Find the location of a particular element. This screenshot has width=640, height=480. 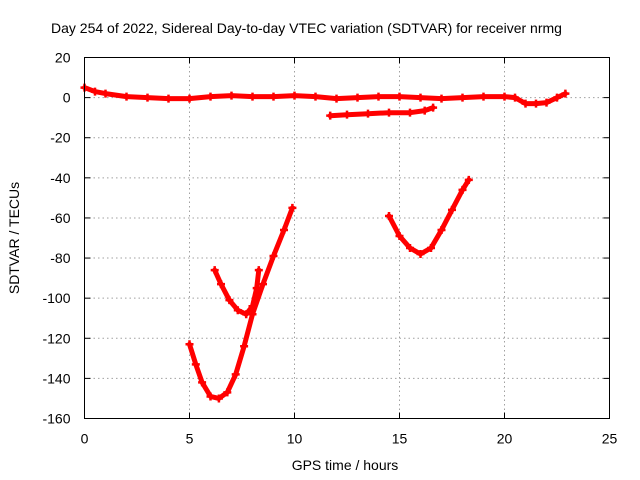

y-tick-label: -40 is located at coordinates (60, 178).